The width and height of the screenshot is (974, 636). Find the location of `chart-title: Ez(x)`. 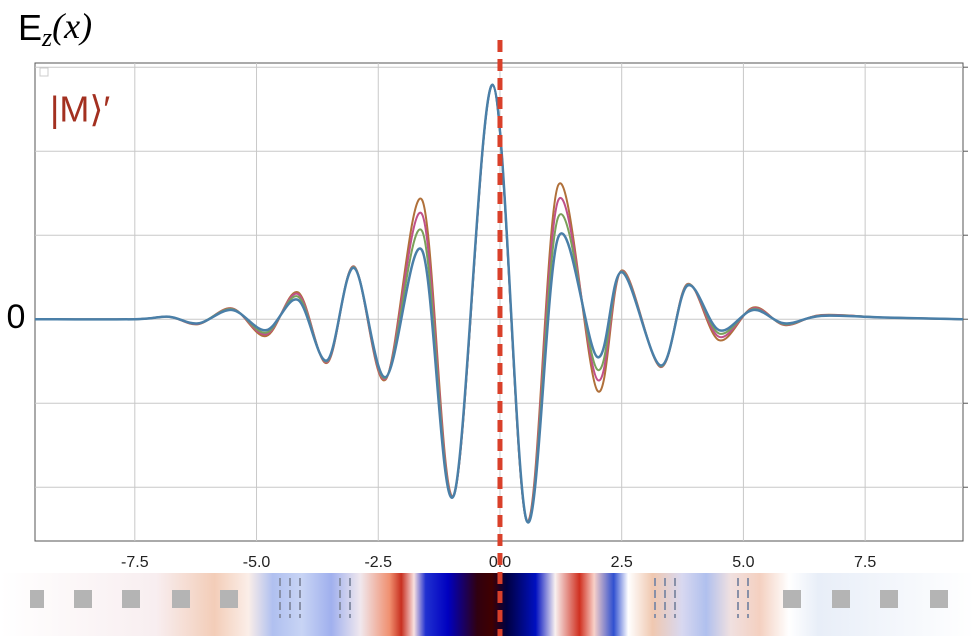

chart-title: Ez(x) is located at coordinates (55, 29).